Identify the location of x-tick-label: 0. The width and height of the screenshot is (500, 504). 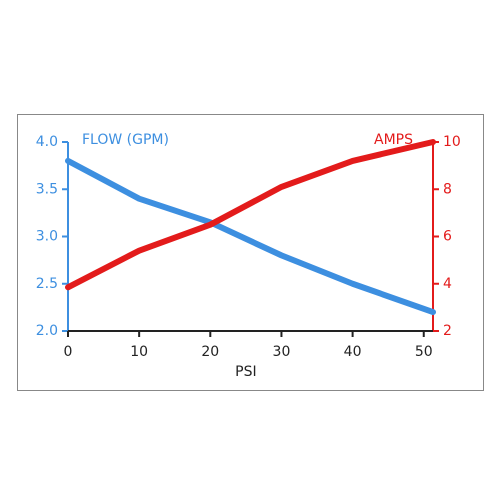
(68, 352).